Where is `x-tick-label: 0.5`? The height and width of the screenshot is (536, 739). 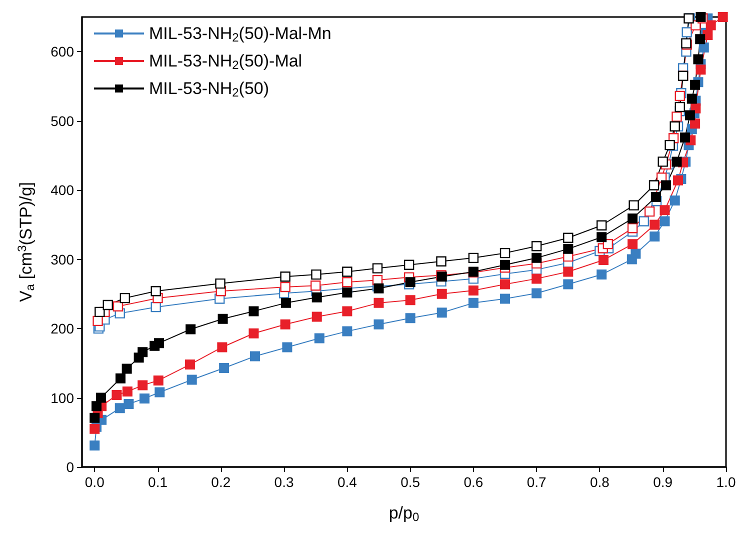 x-tick-label: 0.5 is located at coordinates (410, 482).